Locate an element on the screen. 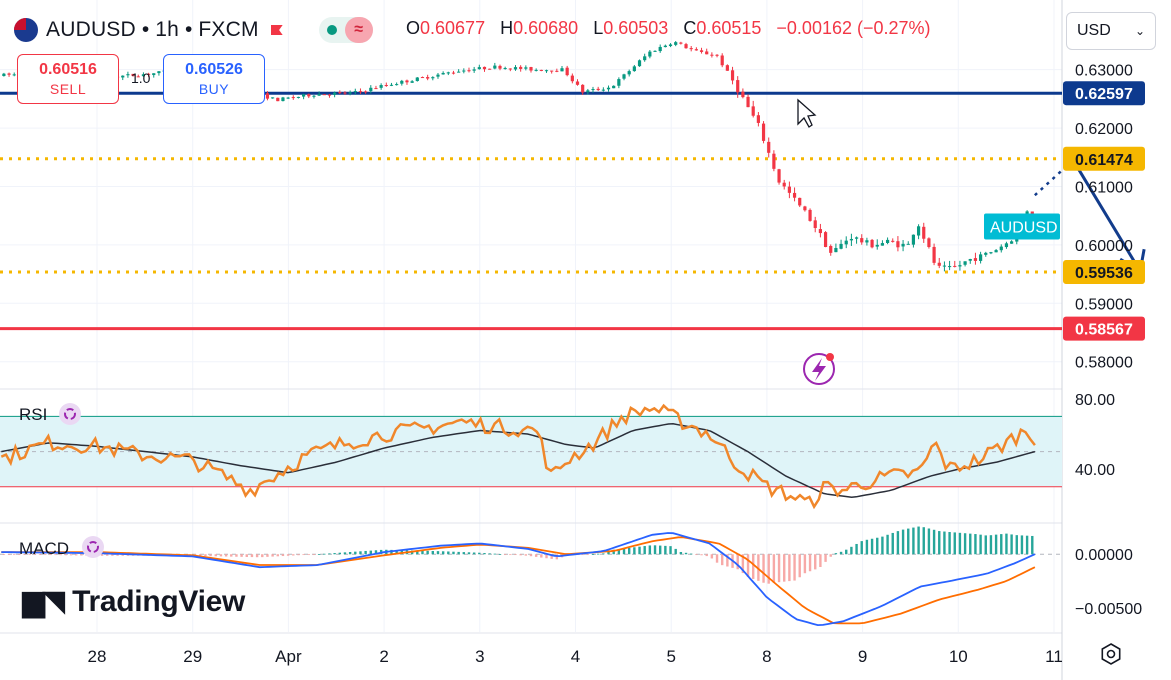 The image size is (1171, 680). data-delay-icon: ≈ is located at coordinates (358, 30).